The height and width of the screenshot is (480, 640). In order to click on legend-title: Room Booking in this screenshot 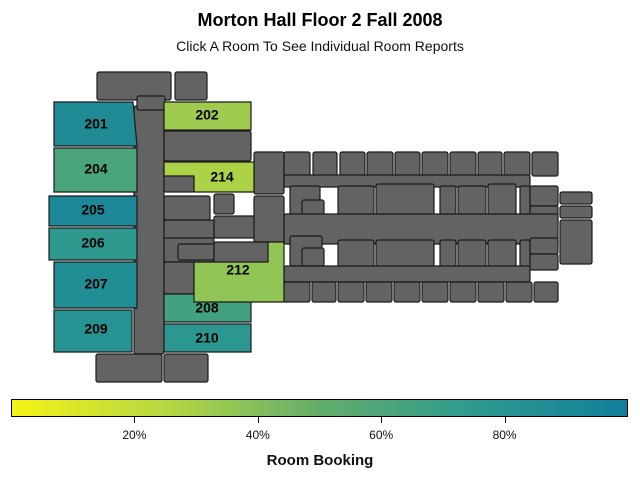, I will do `click(320, 460)`.